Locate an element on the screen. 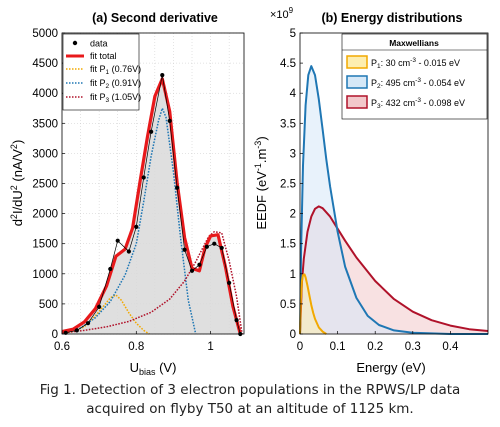 This screenshot has width=500, height=427. legend-entry-fit-total: fit total is located at coordinates (91, 56).